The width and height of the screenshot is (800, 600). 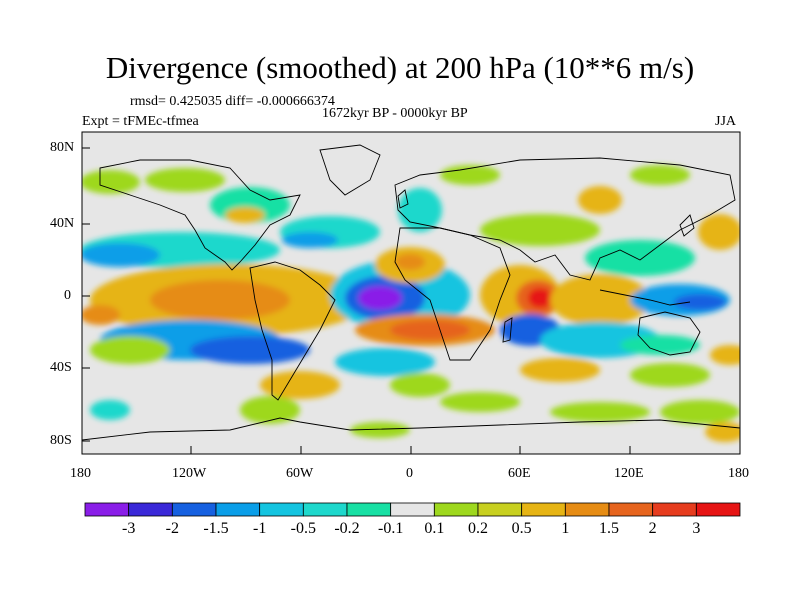 I want to click on madagascar-outline, so click(x=507, y=330).